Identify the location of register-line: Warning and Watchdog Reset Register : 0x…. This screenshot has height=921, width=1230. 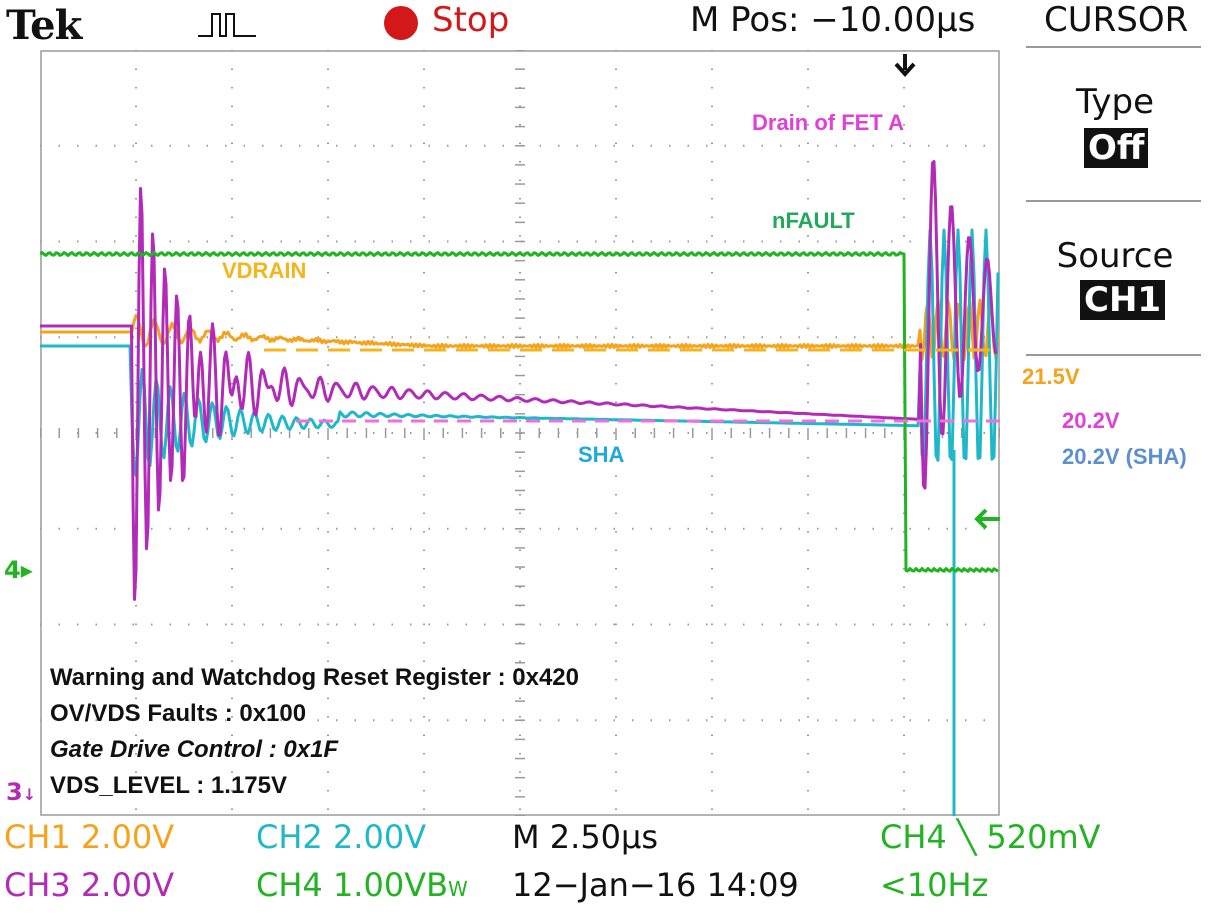
(314, 677).